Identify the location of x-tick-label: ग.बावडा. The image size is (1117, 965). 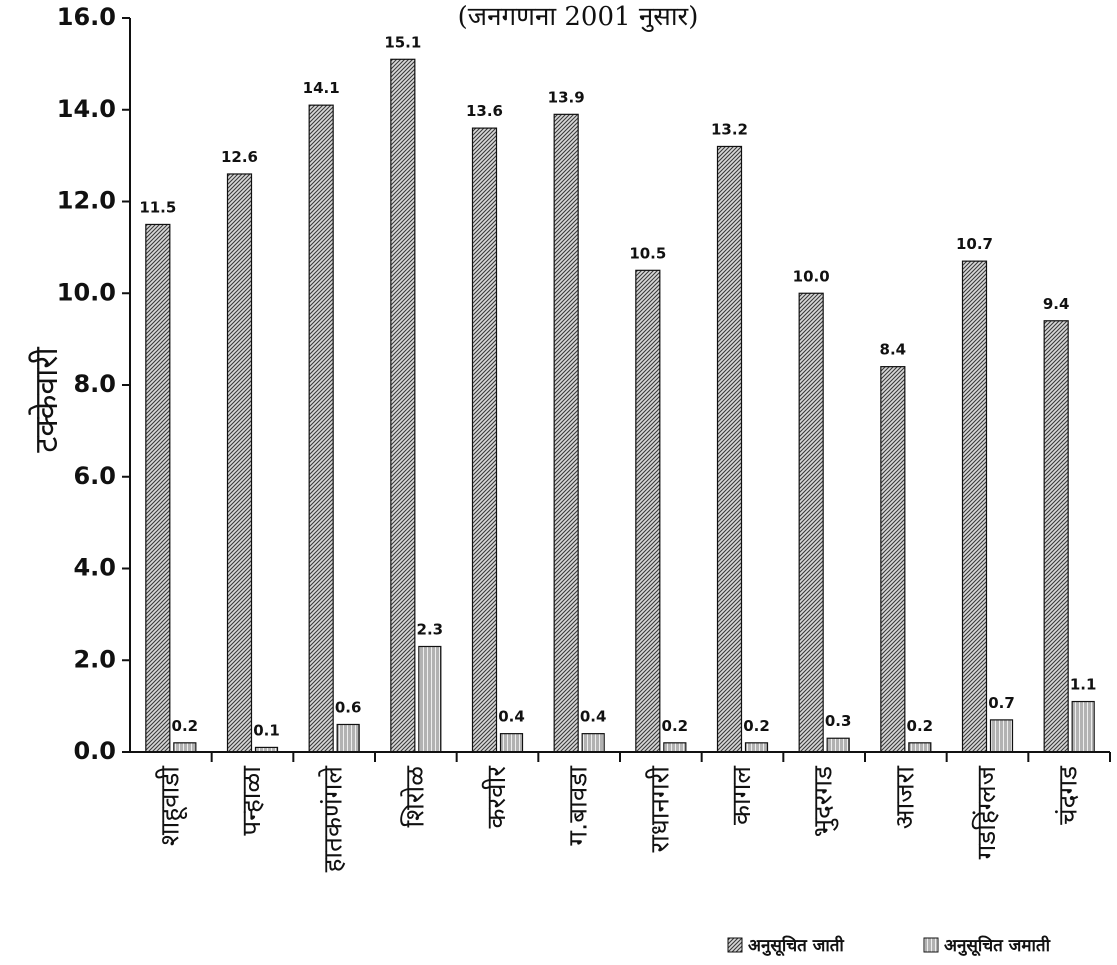
(579, 805).